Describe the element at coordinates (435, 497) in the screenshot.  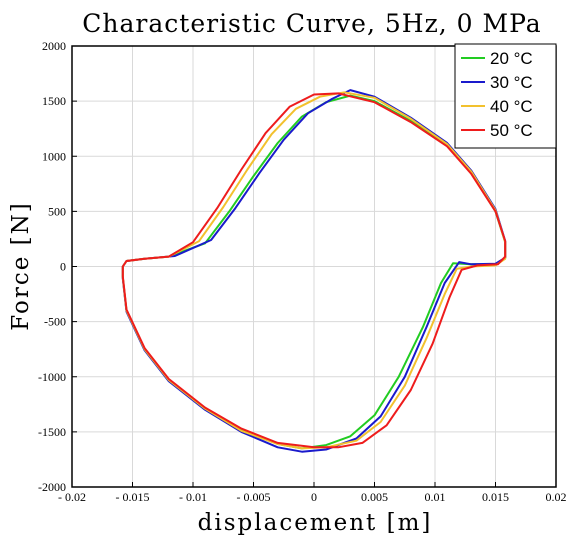
I see `x-tick-label: 0.01` at that location.